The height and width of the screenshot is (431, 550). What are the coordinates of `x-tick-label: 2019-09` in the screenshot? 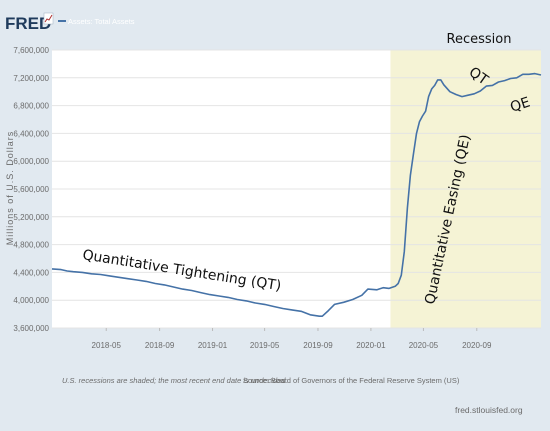 It's located at (318, 345).